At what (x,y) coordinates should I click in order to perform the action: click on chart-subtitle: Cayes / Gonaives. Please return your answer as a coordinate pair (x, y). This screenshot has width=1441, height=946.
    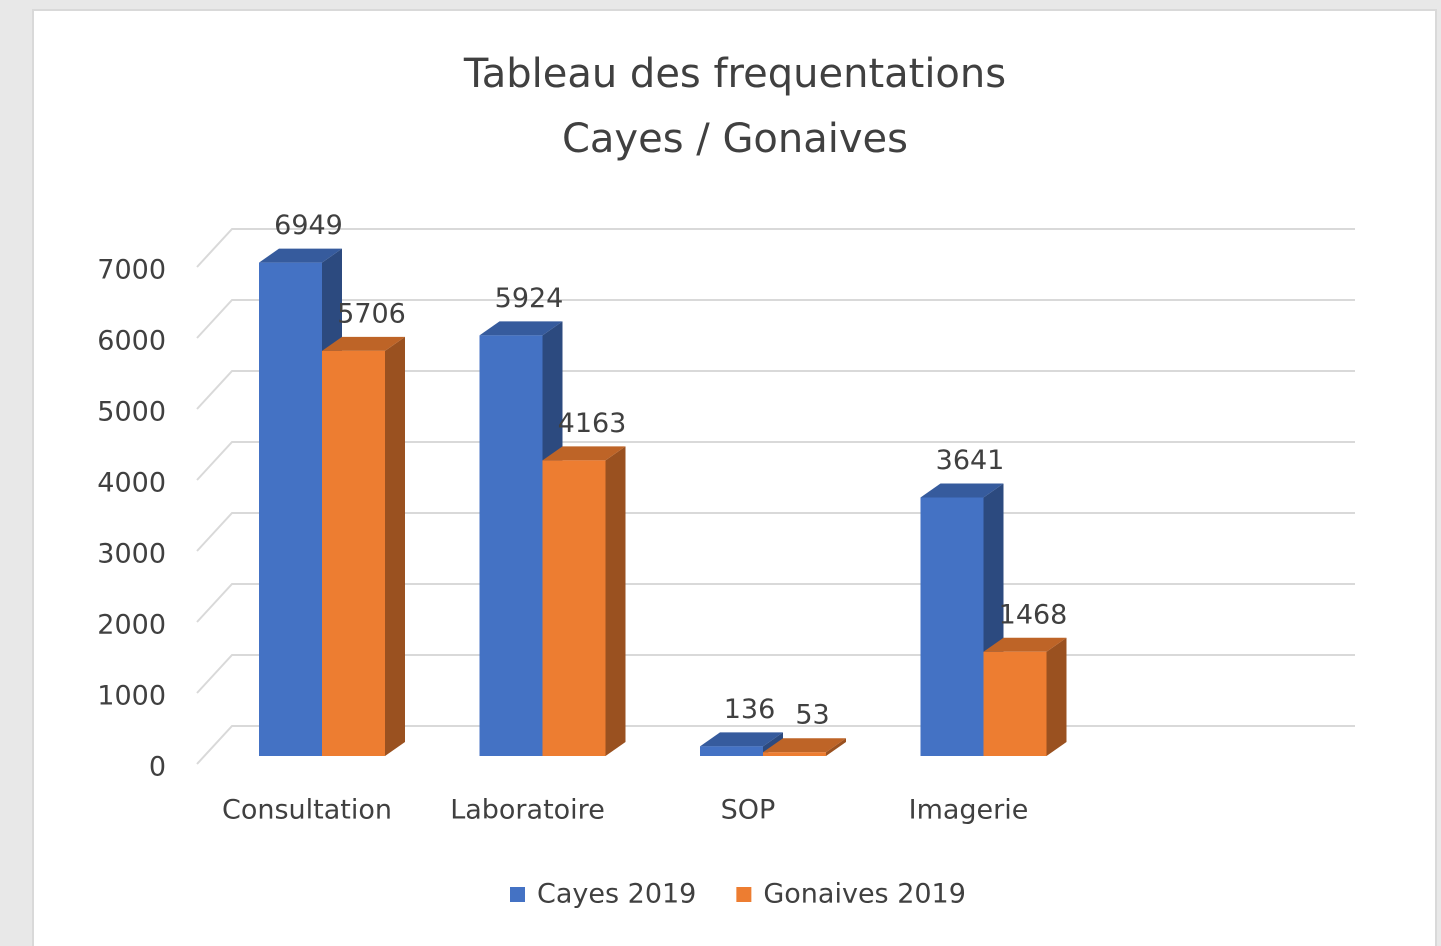
    Looking at the image, I should click on (735, 139).